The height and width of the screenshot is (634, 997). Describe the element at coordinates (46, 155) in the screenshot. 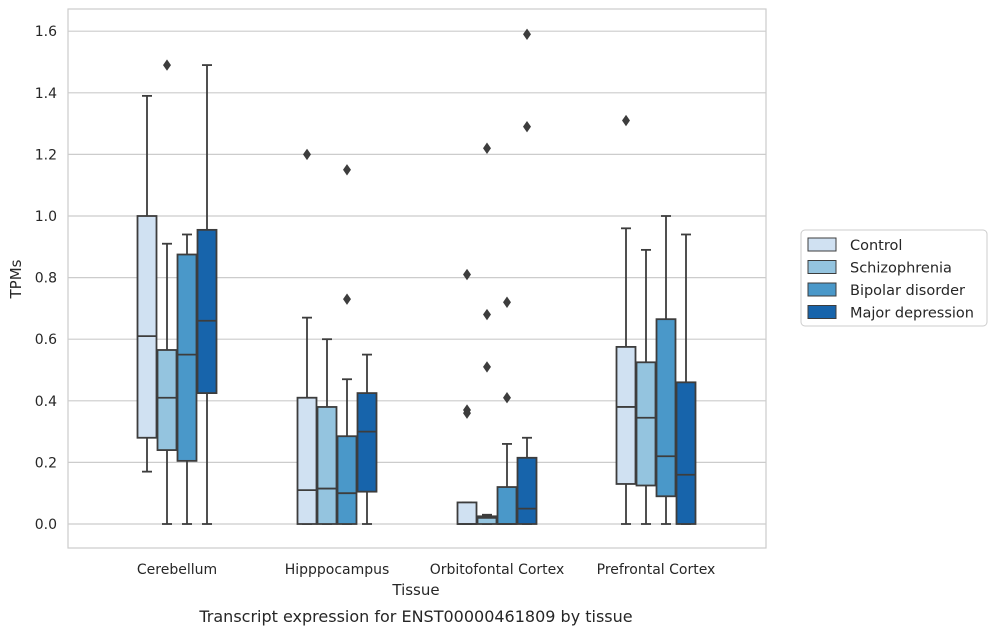

I see `y-tick-label: 1.2` at that location.